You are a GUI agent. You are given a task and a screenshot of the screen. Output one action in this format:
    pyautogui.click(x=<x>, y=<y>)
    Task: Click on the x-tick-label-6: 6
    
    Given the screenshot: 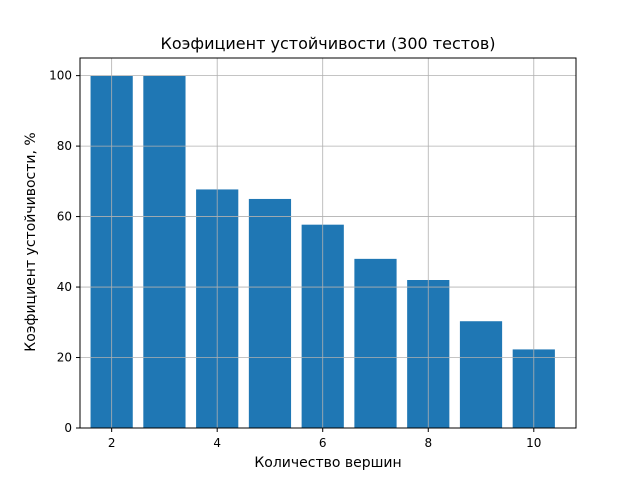 What is the action you would take?
    pyautogui.click(x=323, y=443)
    